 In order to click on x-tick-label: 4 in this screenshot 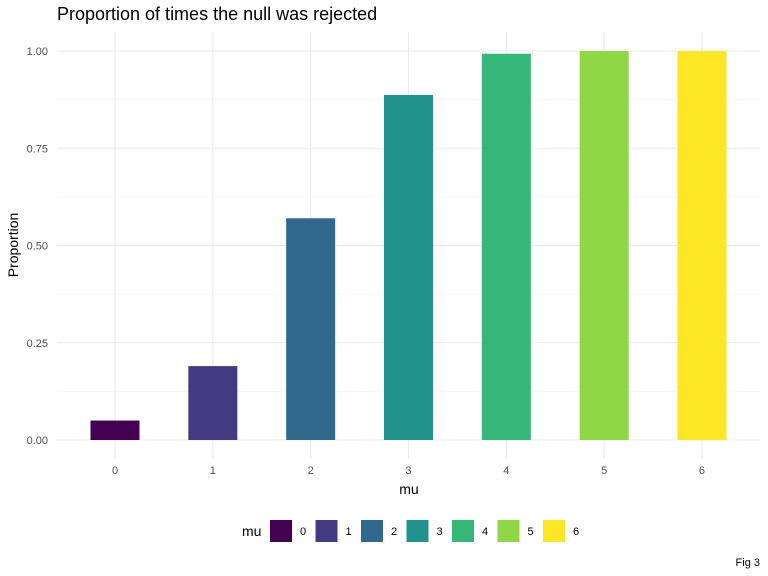, I will do `click(506, 471)`.